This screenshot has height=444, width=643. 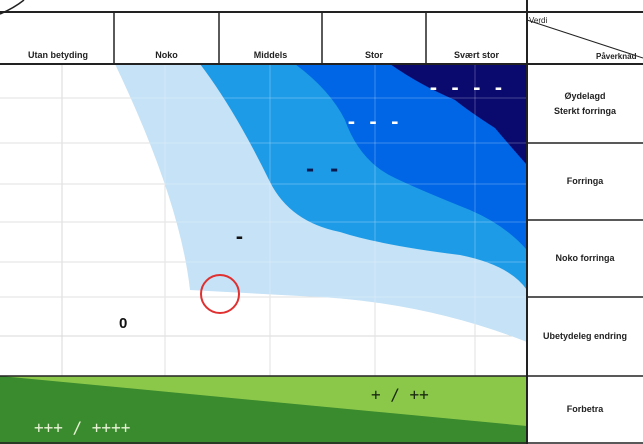 I want to click on row-label-line: Forringa, so click(x=585, y=181).